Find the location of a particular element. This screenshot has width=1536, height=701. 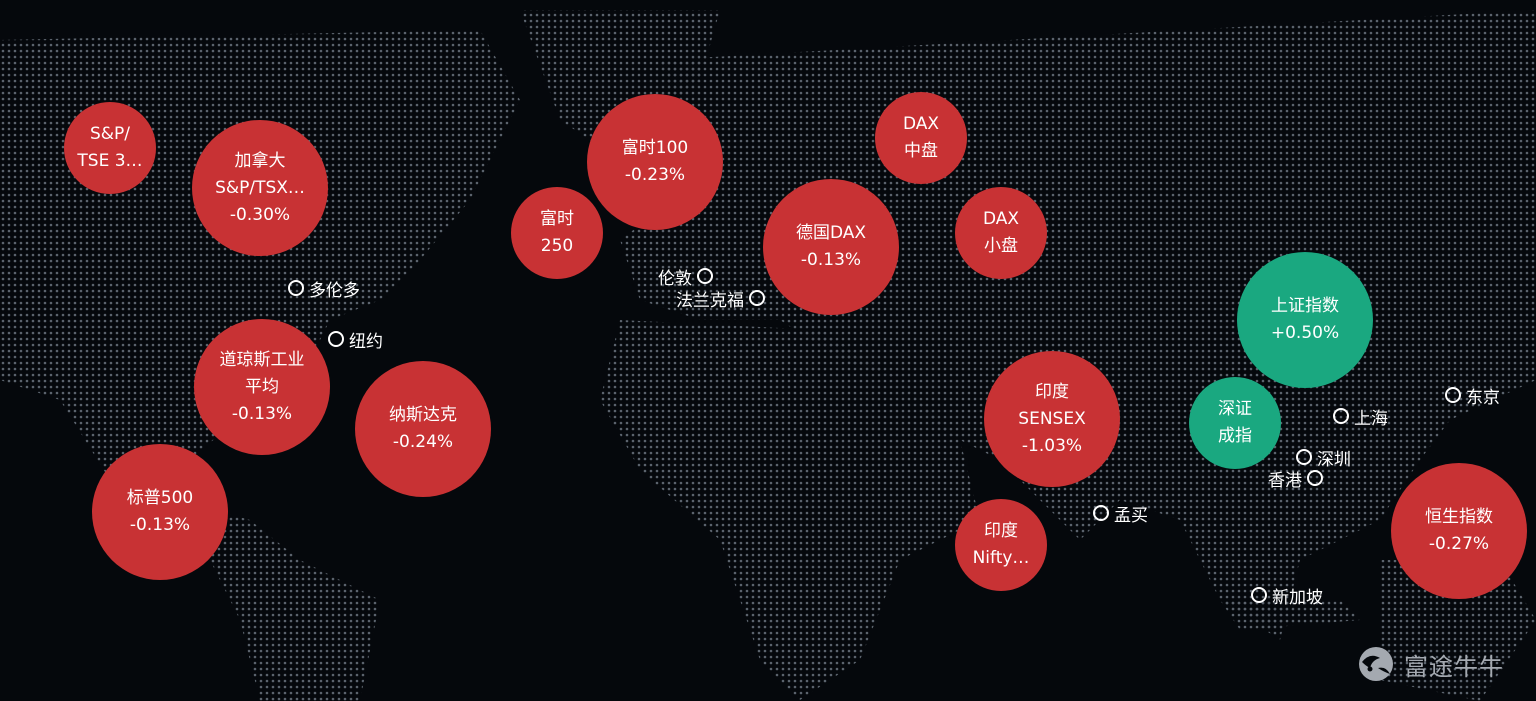

index-bubble: DAX 中盘 is located at coordinates (921, 138).